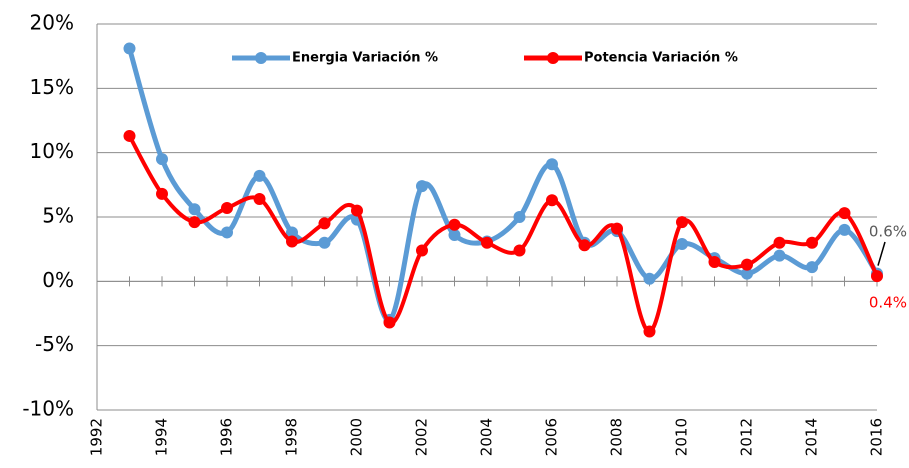  What do you see at coordinates (682, 437) in the screenshot?
I see `x-tick-label: 2010` at bounding box center [682, 437].